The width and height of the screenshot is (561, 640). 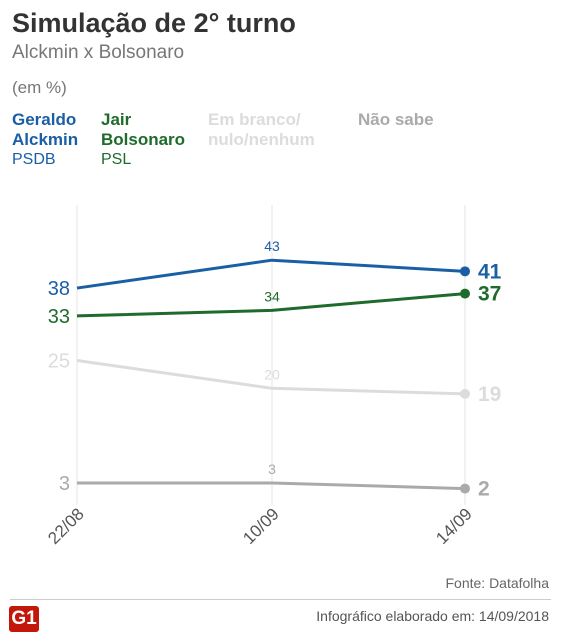 What do you see at coordinates (432, 616) in the screenshot?
I see `credit-note: Infográfico elaborado em: 14/09/2018` at bounding box center [432, 616].